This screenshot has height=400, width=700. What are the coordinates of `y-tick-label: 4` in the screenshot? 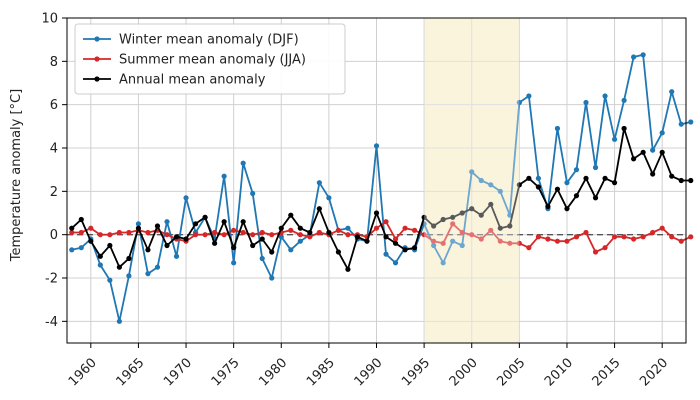 It's located at (54, 149).